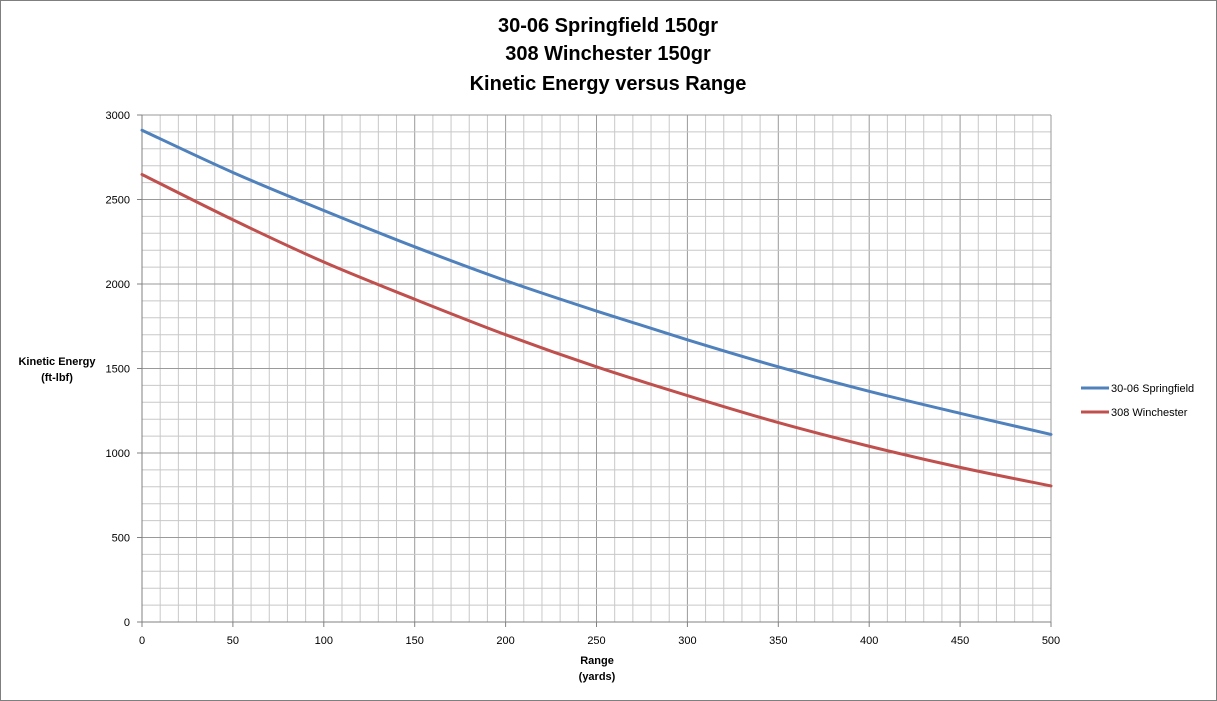 The width and height of the screenshot is (1217, 701). I want to click on x-tick-label: 0, so click(142, 641).